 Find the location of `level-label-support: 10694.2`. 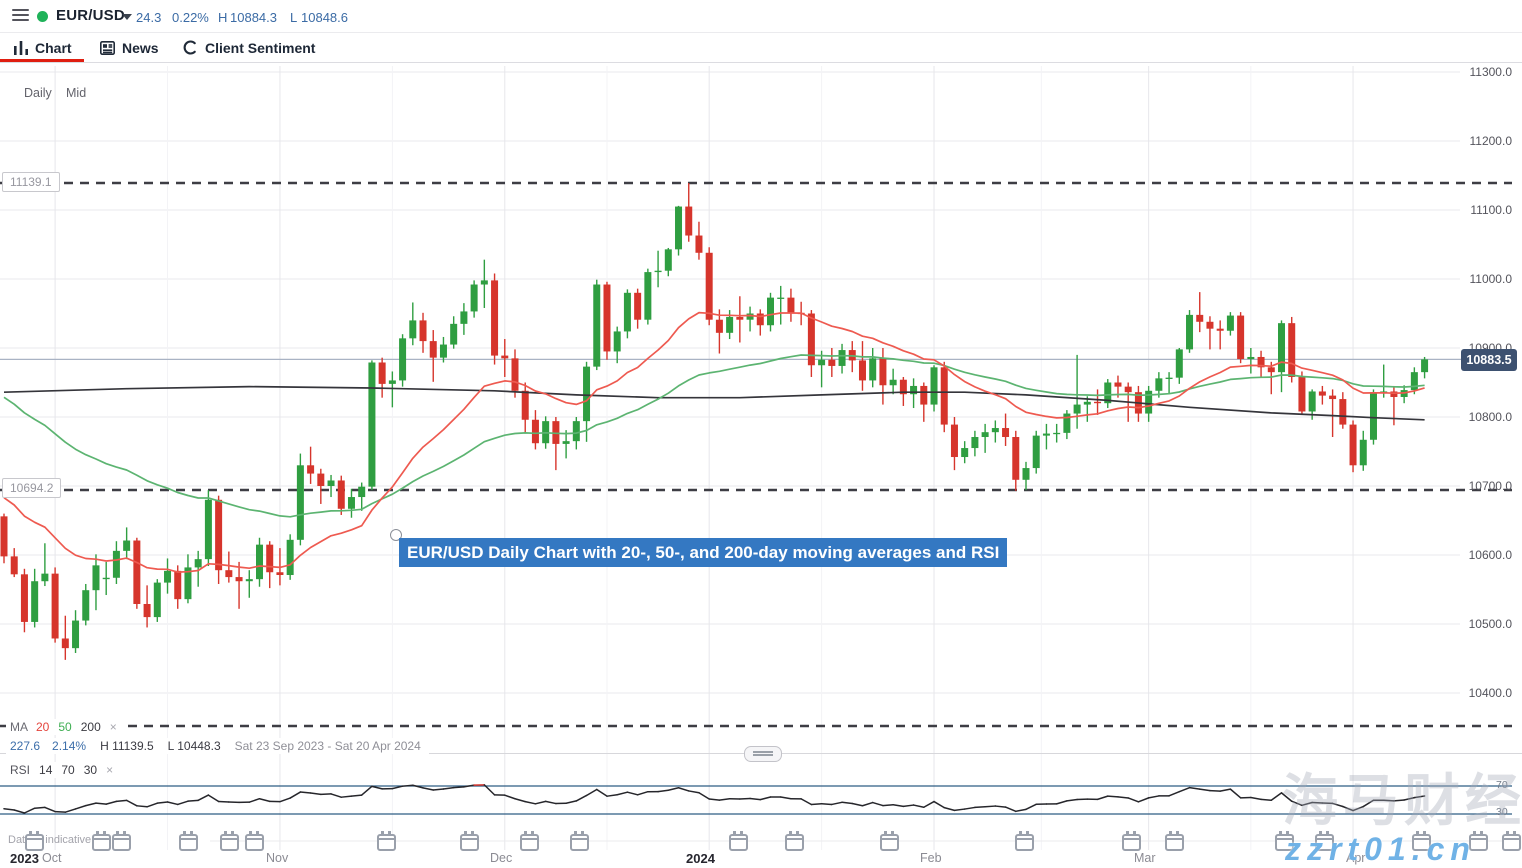

level-label-support: 10694.2 is located at coordinates (31, 488).